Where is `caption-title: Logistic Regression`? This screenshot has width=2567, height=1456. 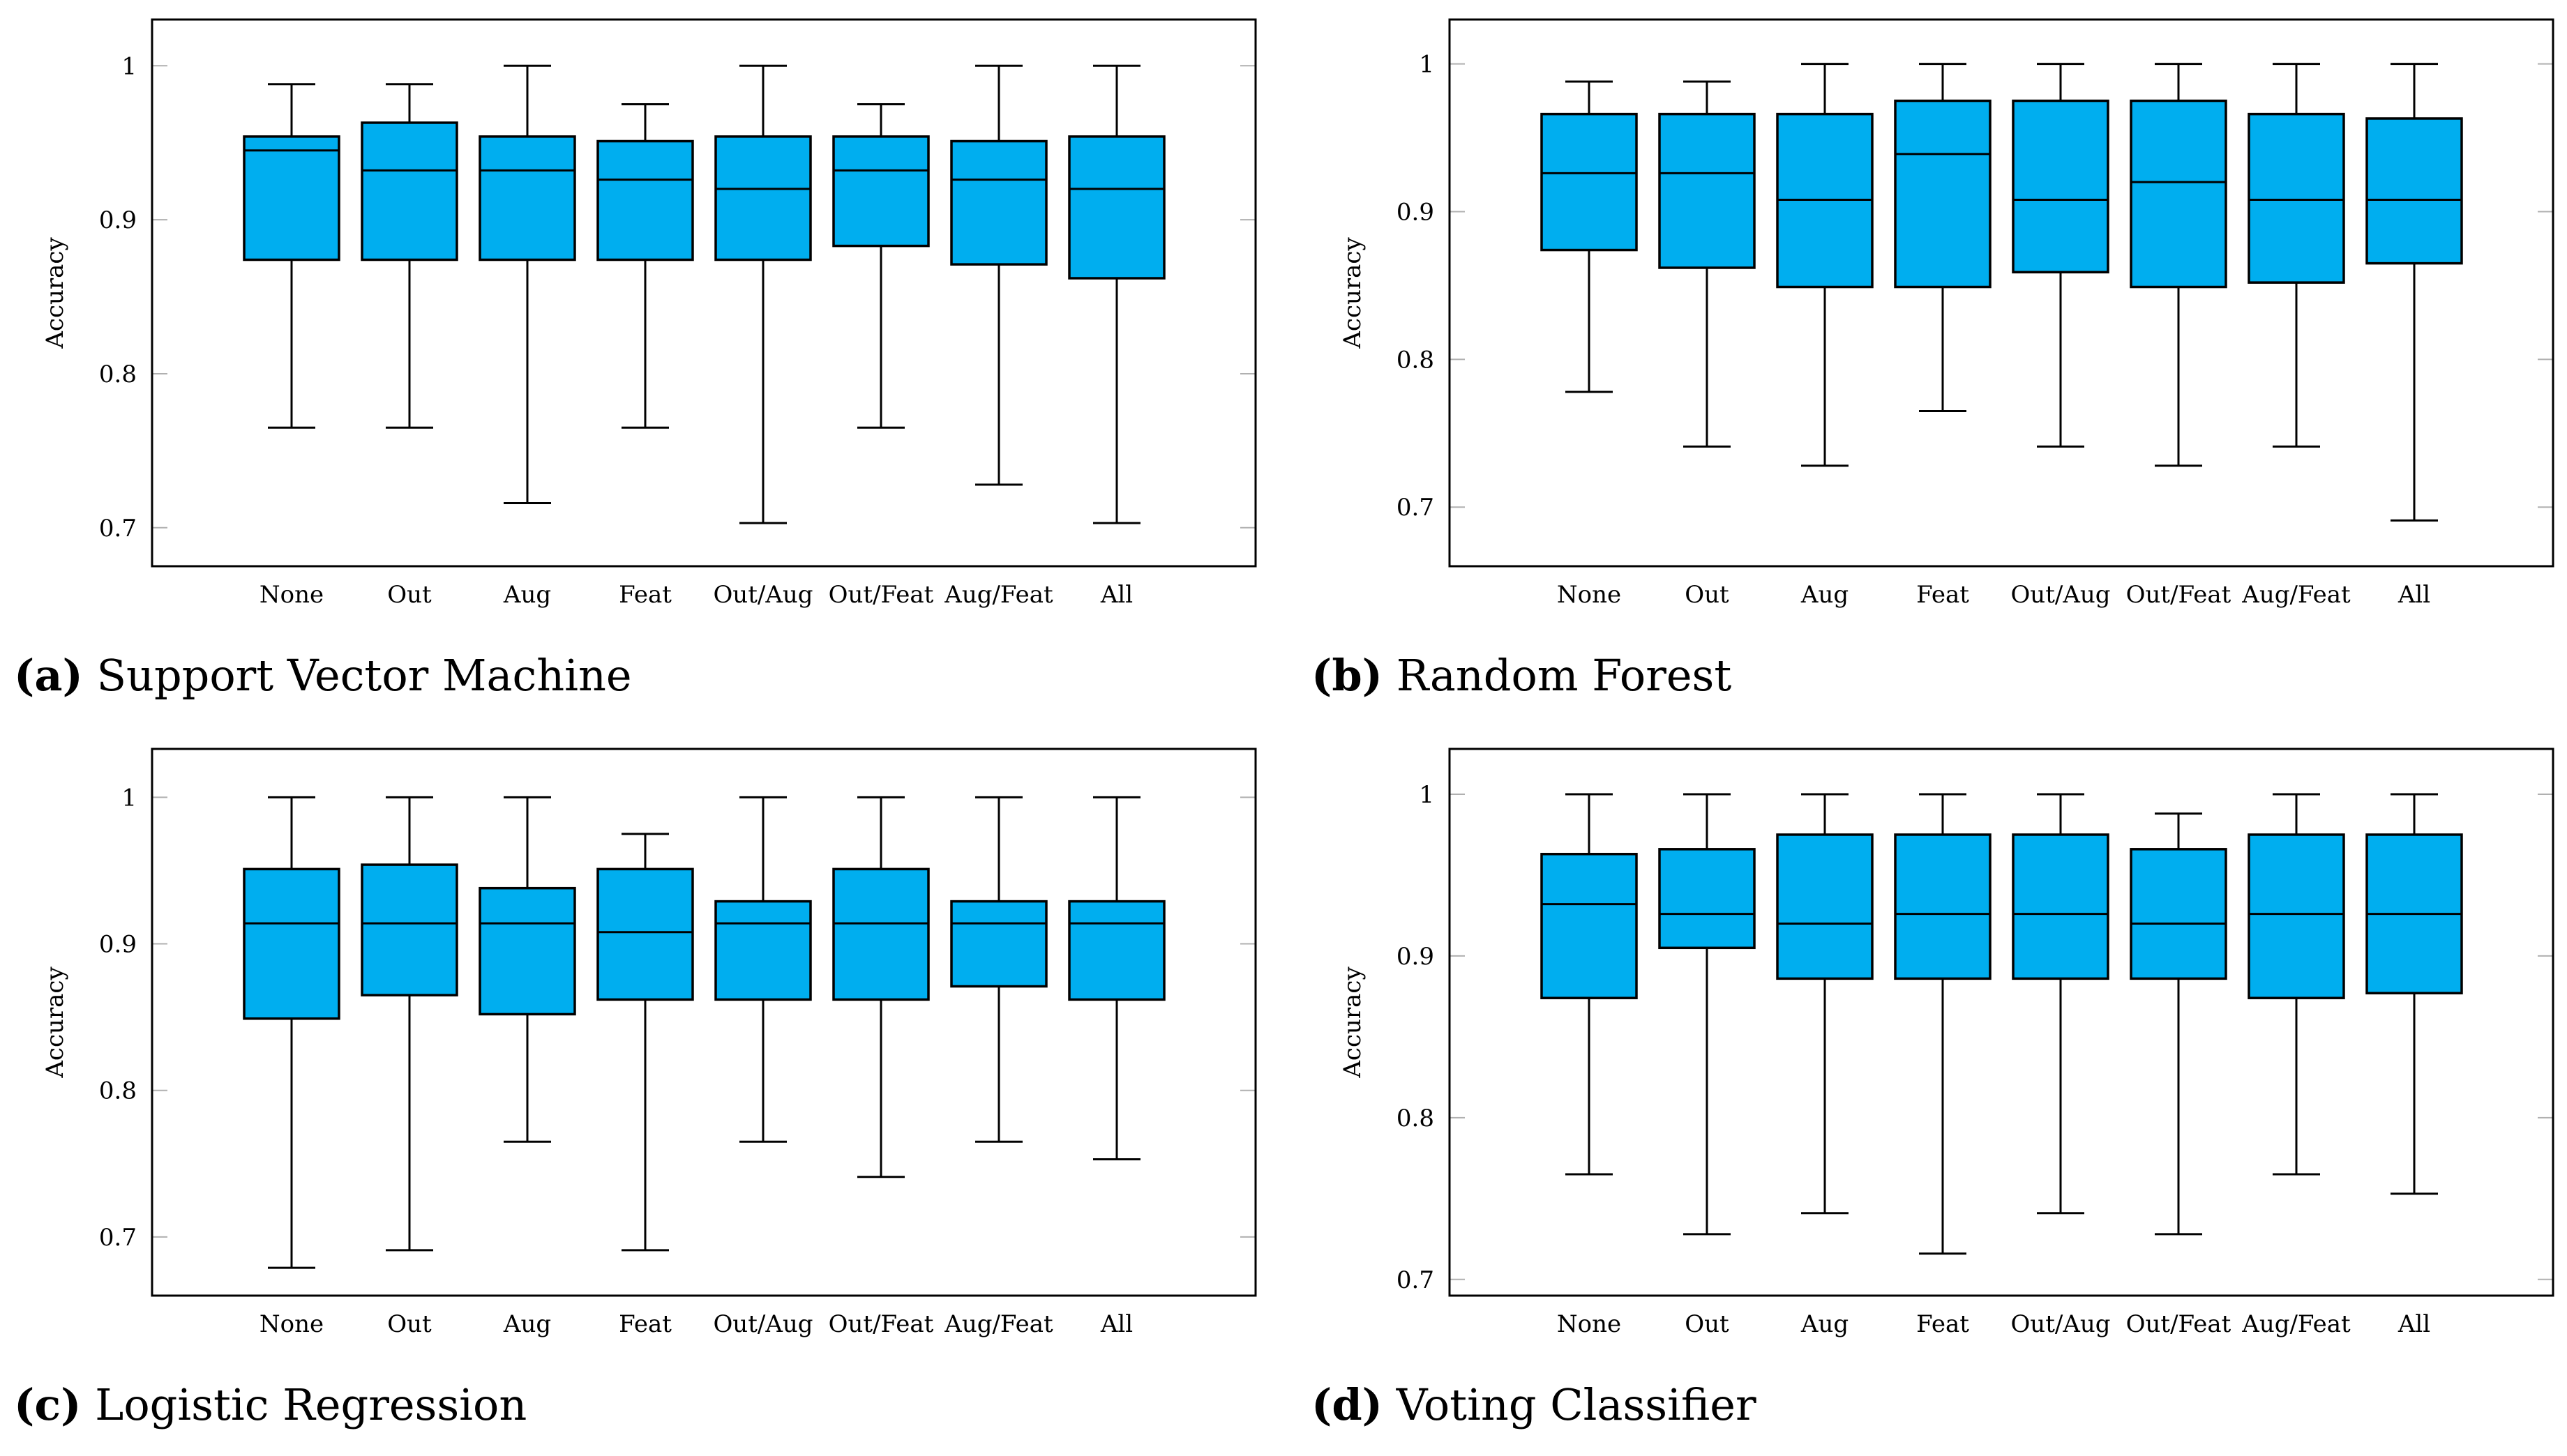
caption-title: Logistic Regression is located at coordinates (311, 1404).